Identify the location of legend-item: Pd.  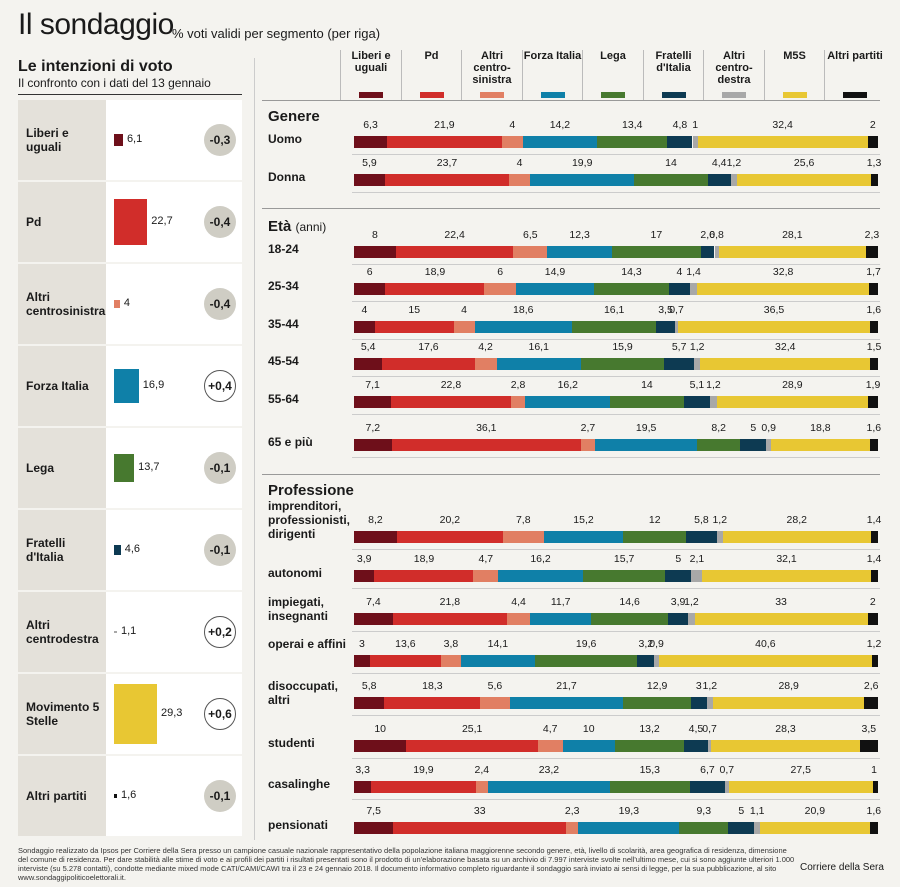
(431, 75).